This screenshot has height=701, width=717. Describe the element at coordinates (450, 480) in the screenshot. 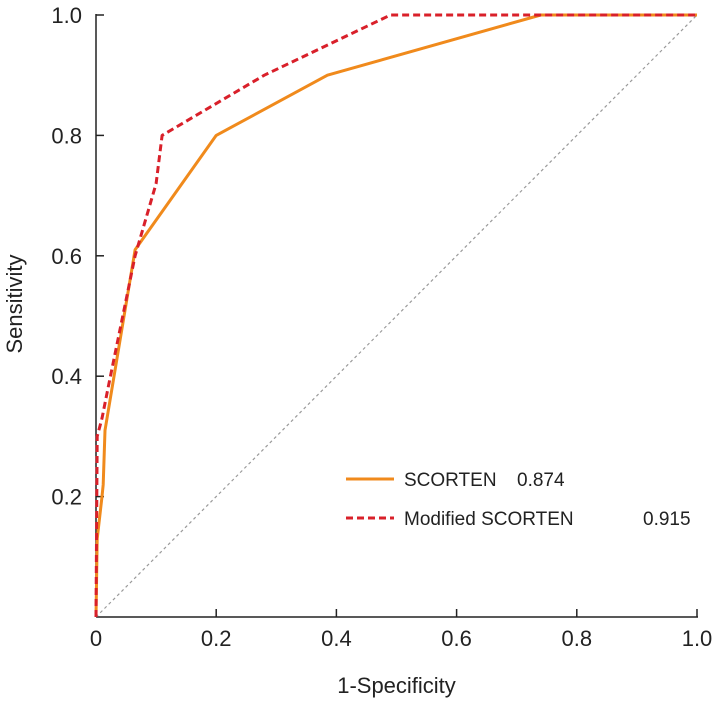

I see `legend-label-scorten: SCORTEN` at that location.